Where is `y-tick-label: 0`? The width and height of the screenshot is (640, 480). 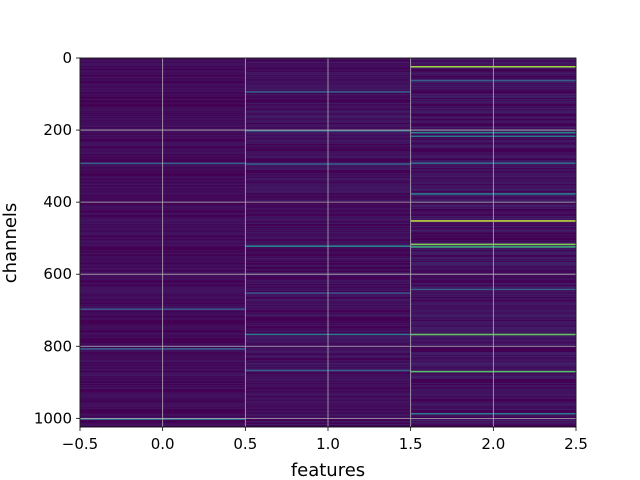 y-tick-label: 0 is located at coordinates (67, 58).